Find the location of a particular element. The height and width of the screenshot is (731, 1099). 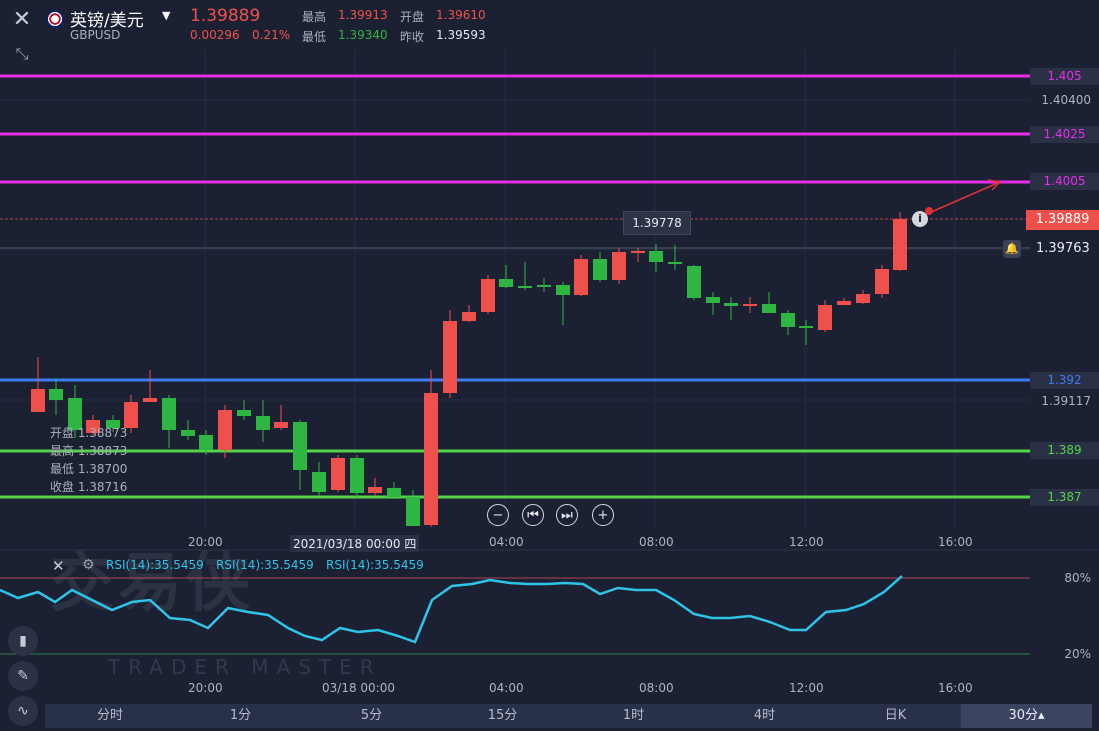

watermark-text: 交易侠 is located at coordinates (152, 584).